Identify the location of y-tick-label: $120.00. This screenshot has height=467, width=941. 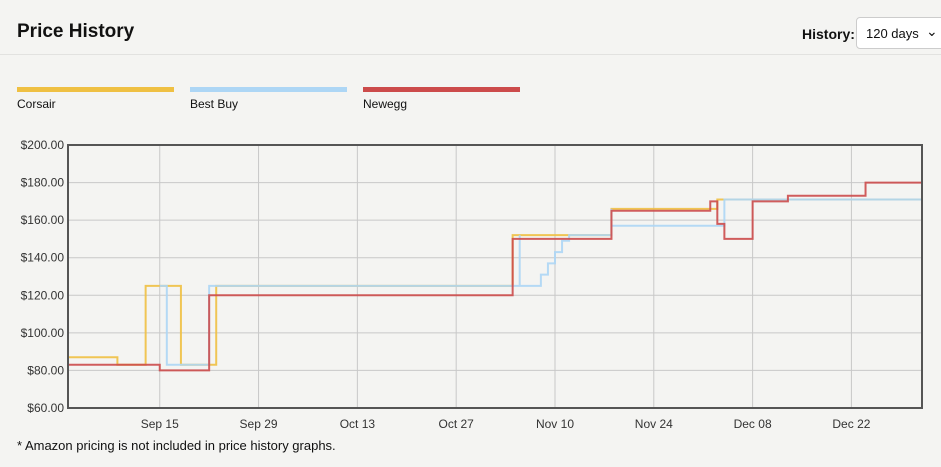
(43, 295).